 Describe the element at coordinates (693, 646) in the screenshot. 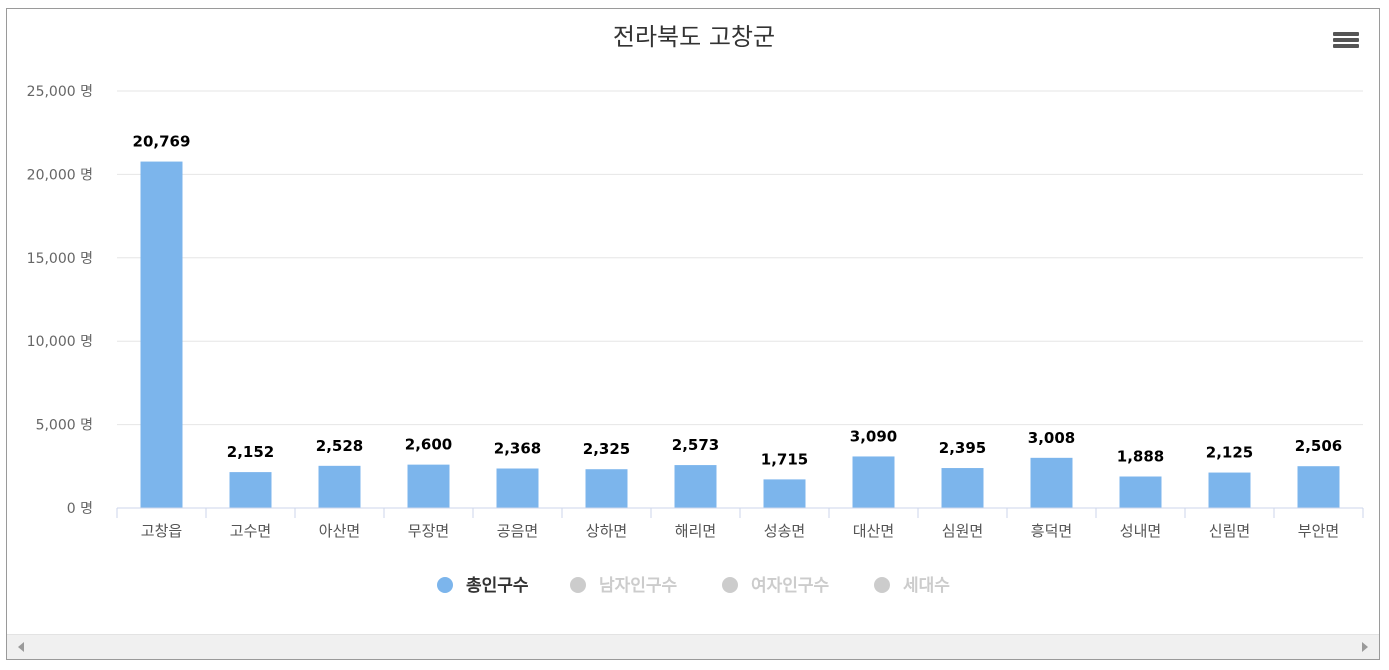

I see `horizontal-scrollbar` at that location.